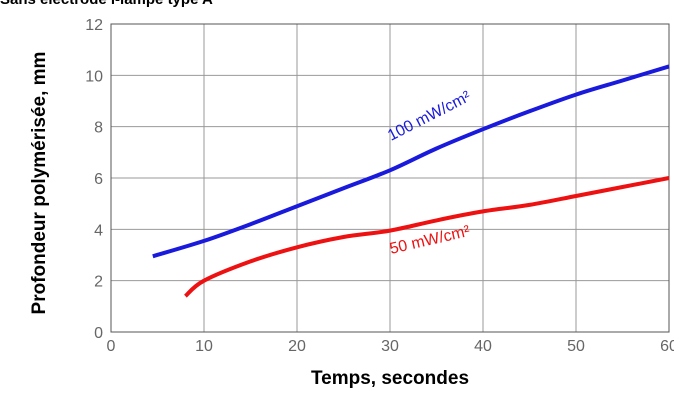 This screenshot has width=674, height=395. Describe the element at coordinates (98, 282) in the screenshot. I see `y-tick-label: 2` at that location.